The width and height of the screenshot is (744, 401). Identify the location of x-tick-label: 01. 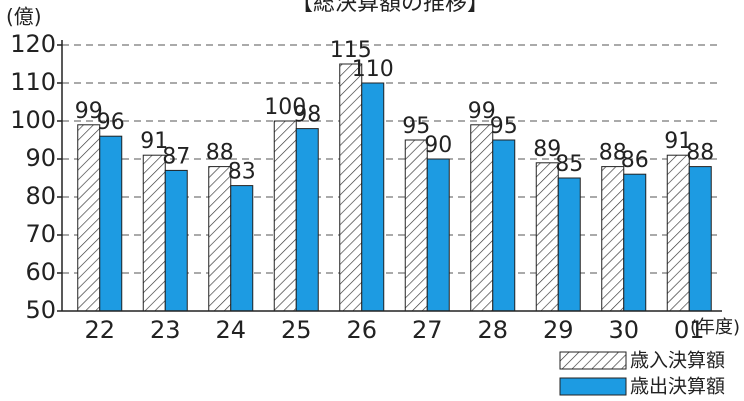
(689, 330).